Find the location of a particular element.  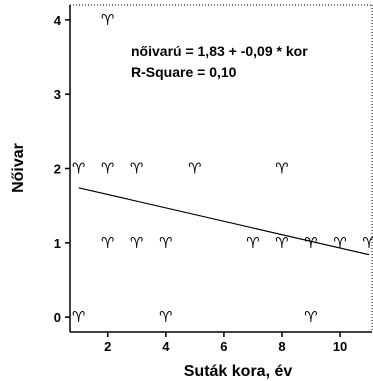

regression-line is located at coordinates (224, 221).